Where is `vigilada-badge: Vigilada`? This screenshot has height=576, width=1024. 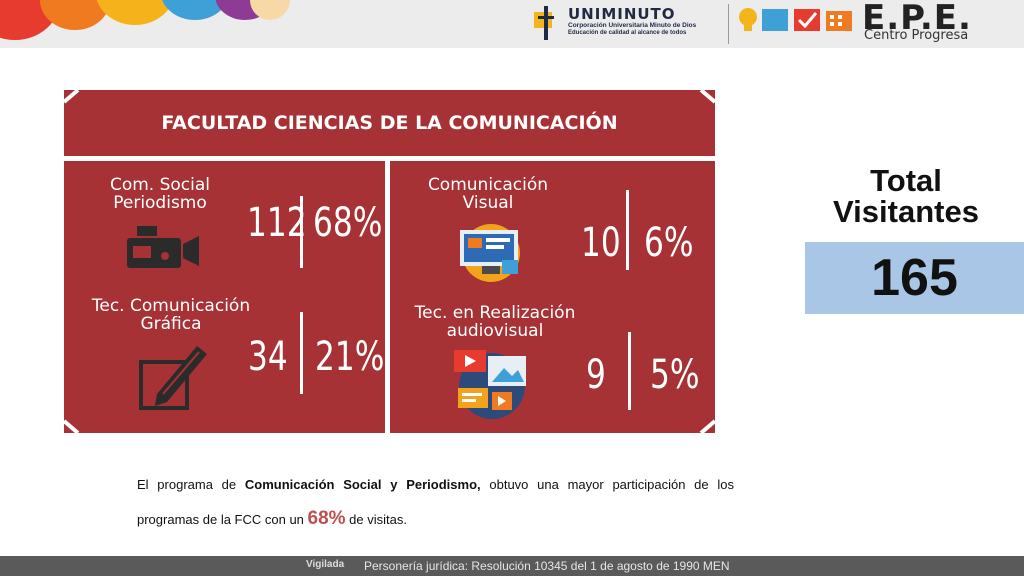 vigilada-badge: Vigilada is located at coordinates (325, 564).